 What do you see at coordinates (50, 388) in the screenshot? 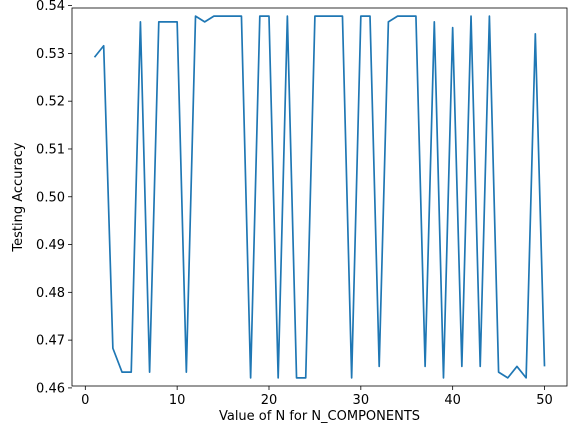
I see `y-tick-label: 0.46` at bounding box center [50, 388].